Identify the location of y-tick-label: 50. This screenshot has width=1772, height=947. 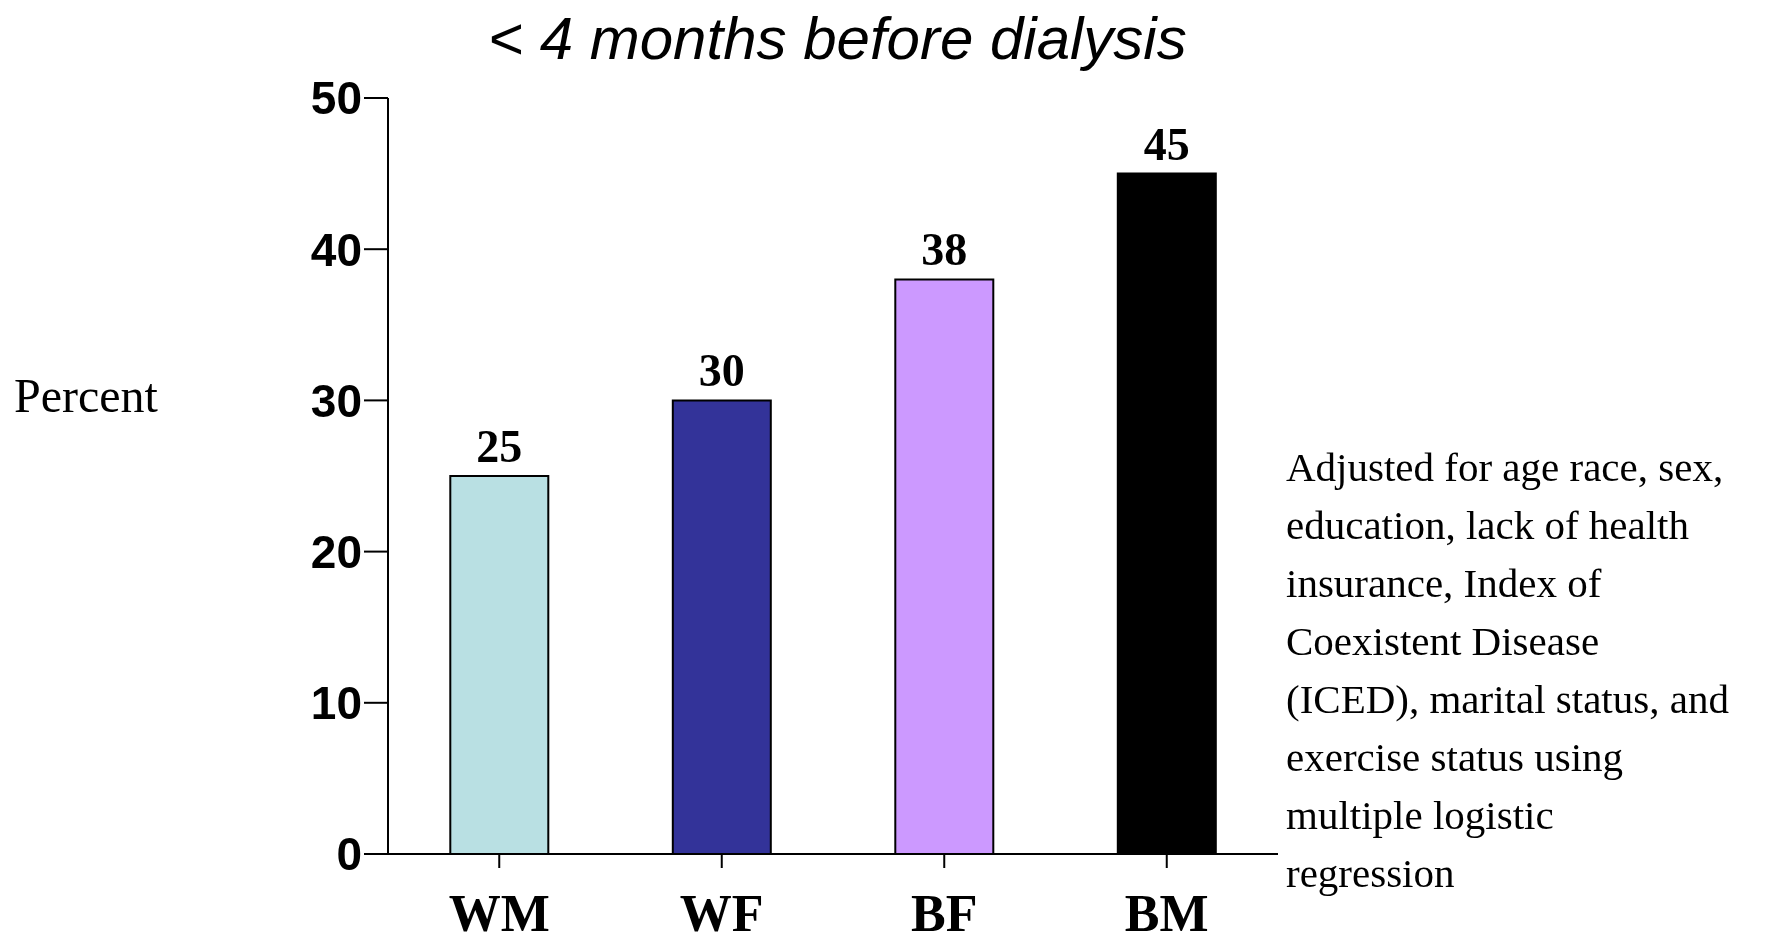
(336, 98).